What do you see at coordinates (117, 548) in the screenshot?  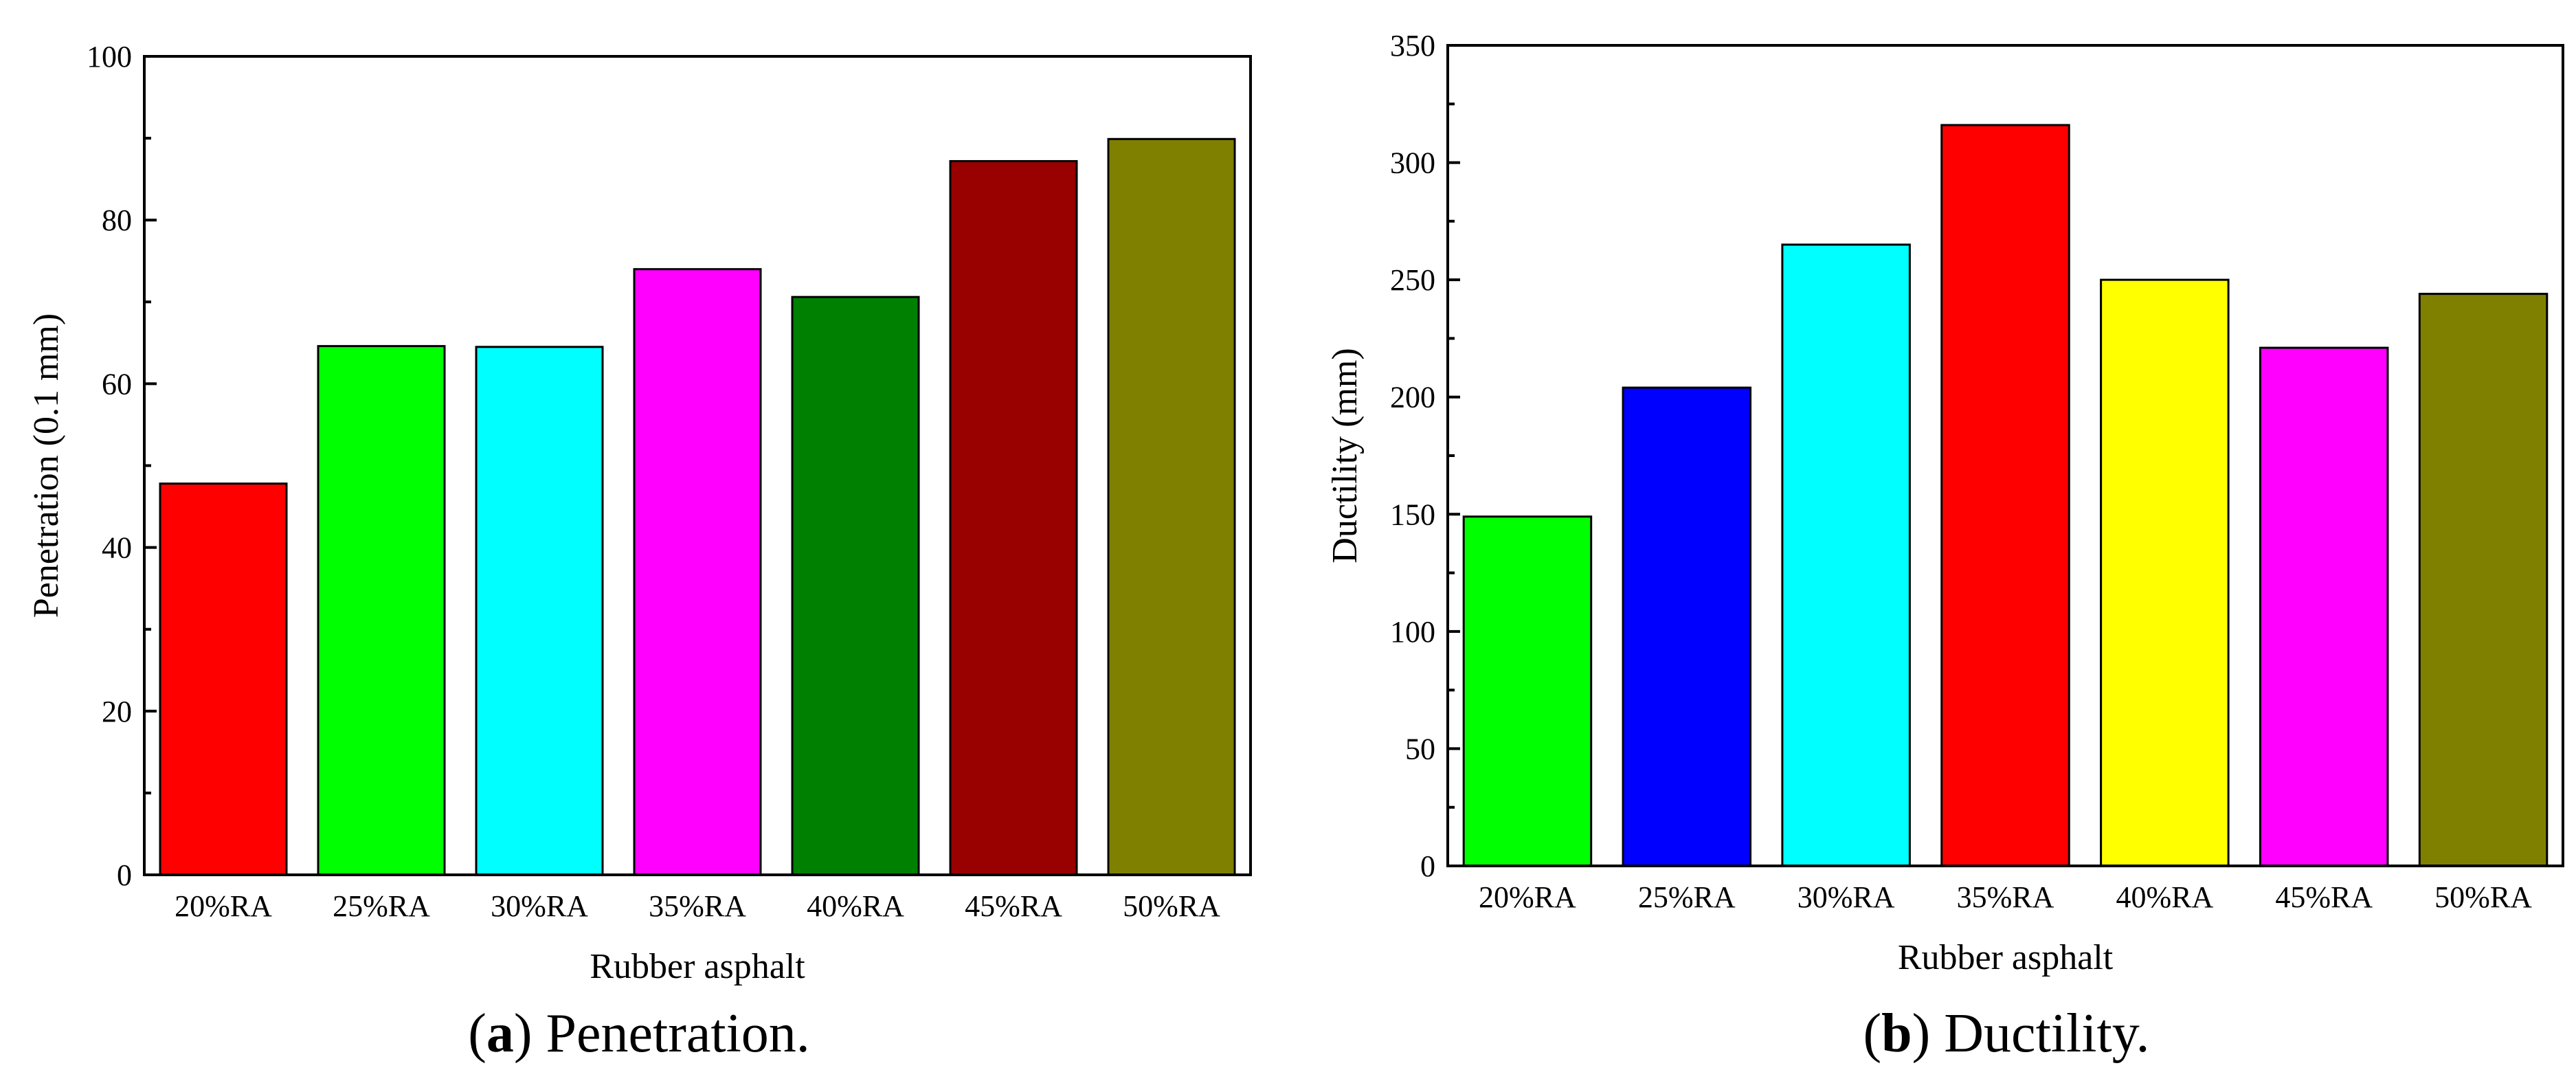 I see `penetration-y-tick-label: 40` at bounding box center [117, 548].